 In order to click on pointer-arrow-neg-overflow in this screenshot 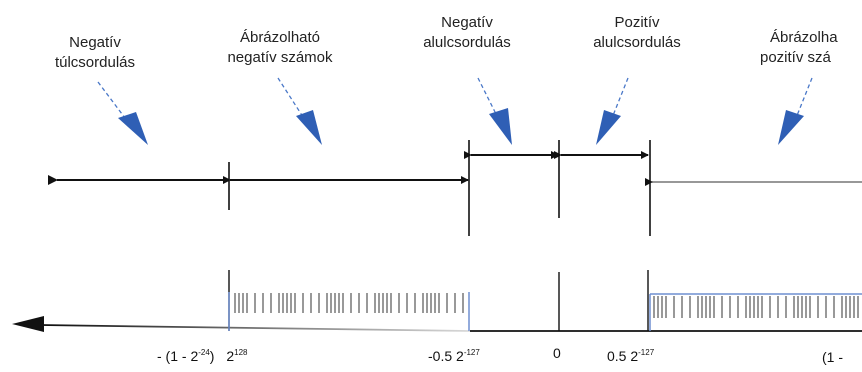, I will do `click(133, 128)`.